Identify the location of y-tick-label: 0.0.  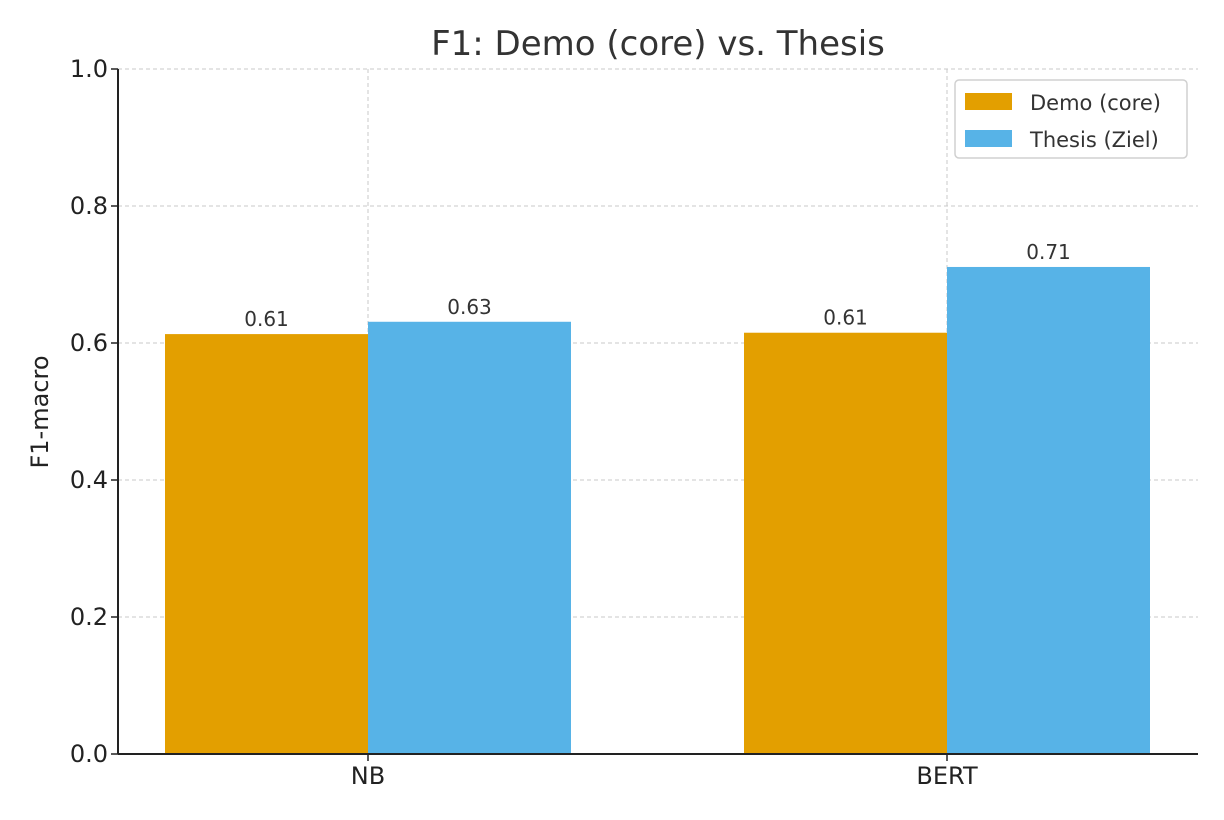
(89, 754).